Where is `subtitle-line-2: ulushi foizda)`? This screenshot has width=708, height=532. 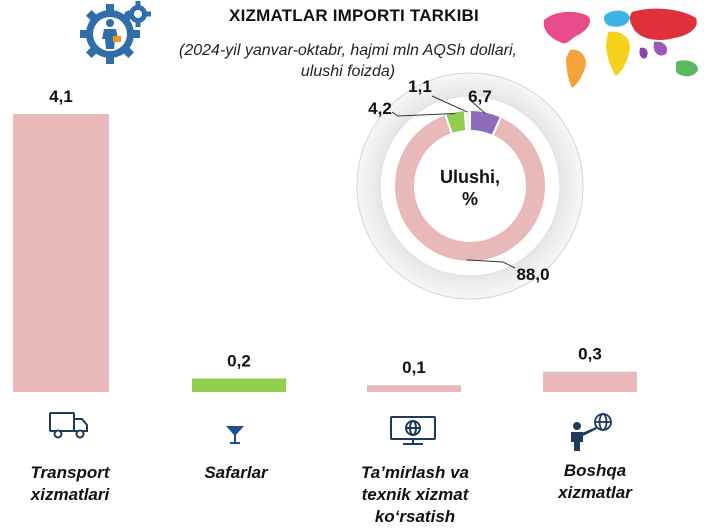 subtitle-line-2: ulushi foizda) is located at coordinates (348, 71).